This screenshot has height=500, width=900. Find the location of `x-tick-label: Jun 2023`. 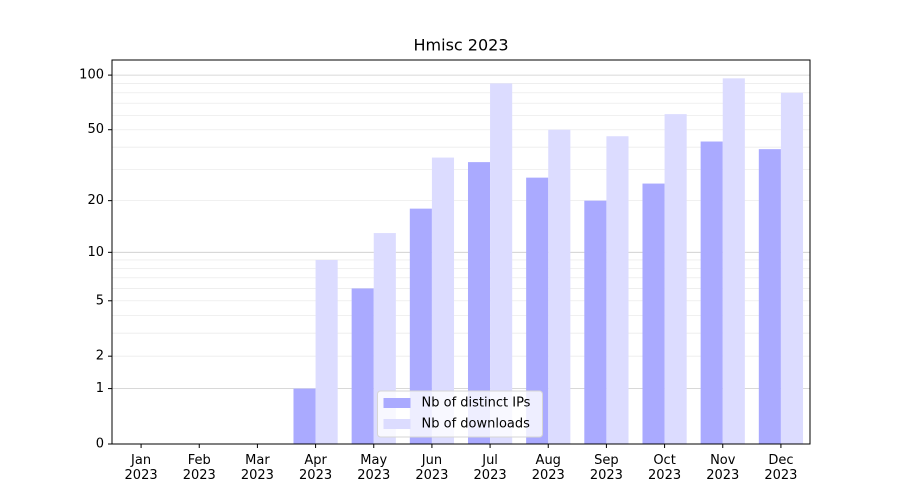

x-tick-label: Jun 2023 is located at coordinates (432, 468).